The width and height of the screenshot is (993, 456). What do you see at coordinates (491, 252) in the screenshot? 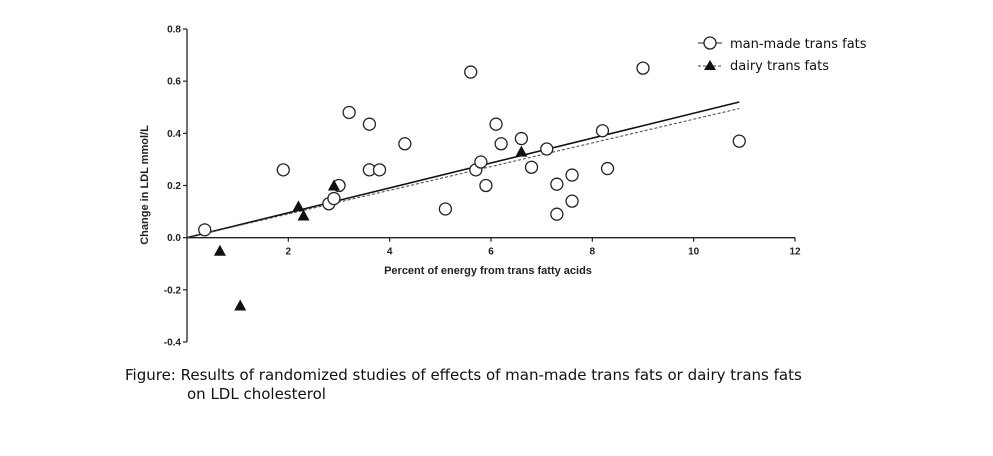
I see `x-tick-label: 6` at bounding box center [491, 252].